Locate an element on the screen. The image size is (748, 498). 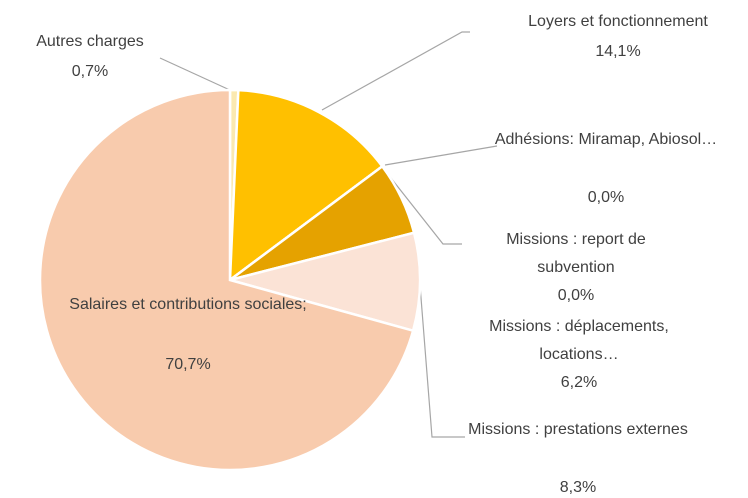
slice-value: 70,7% is located at coordinates (188, 364).